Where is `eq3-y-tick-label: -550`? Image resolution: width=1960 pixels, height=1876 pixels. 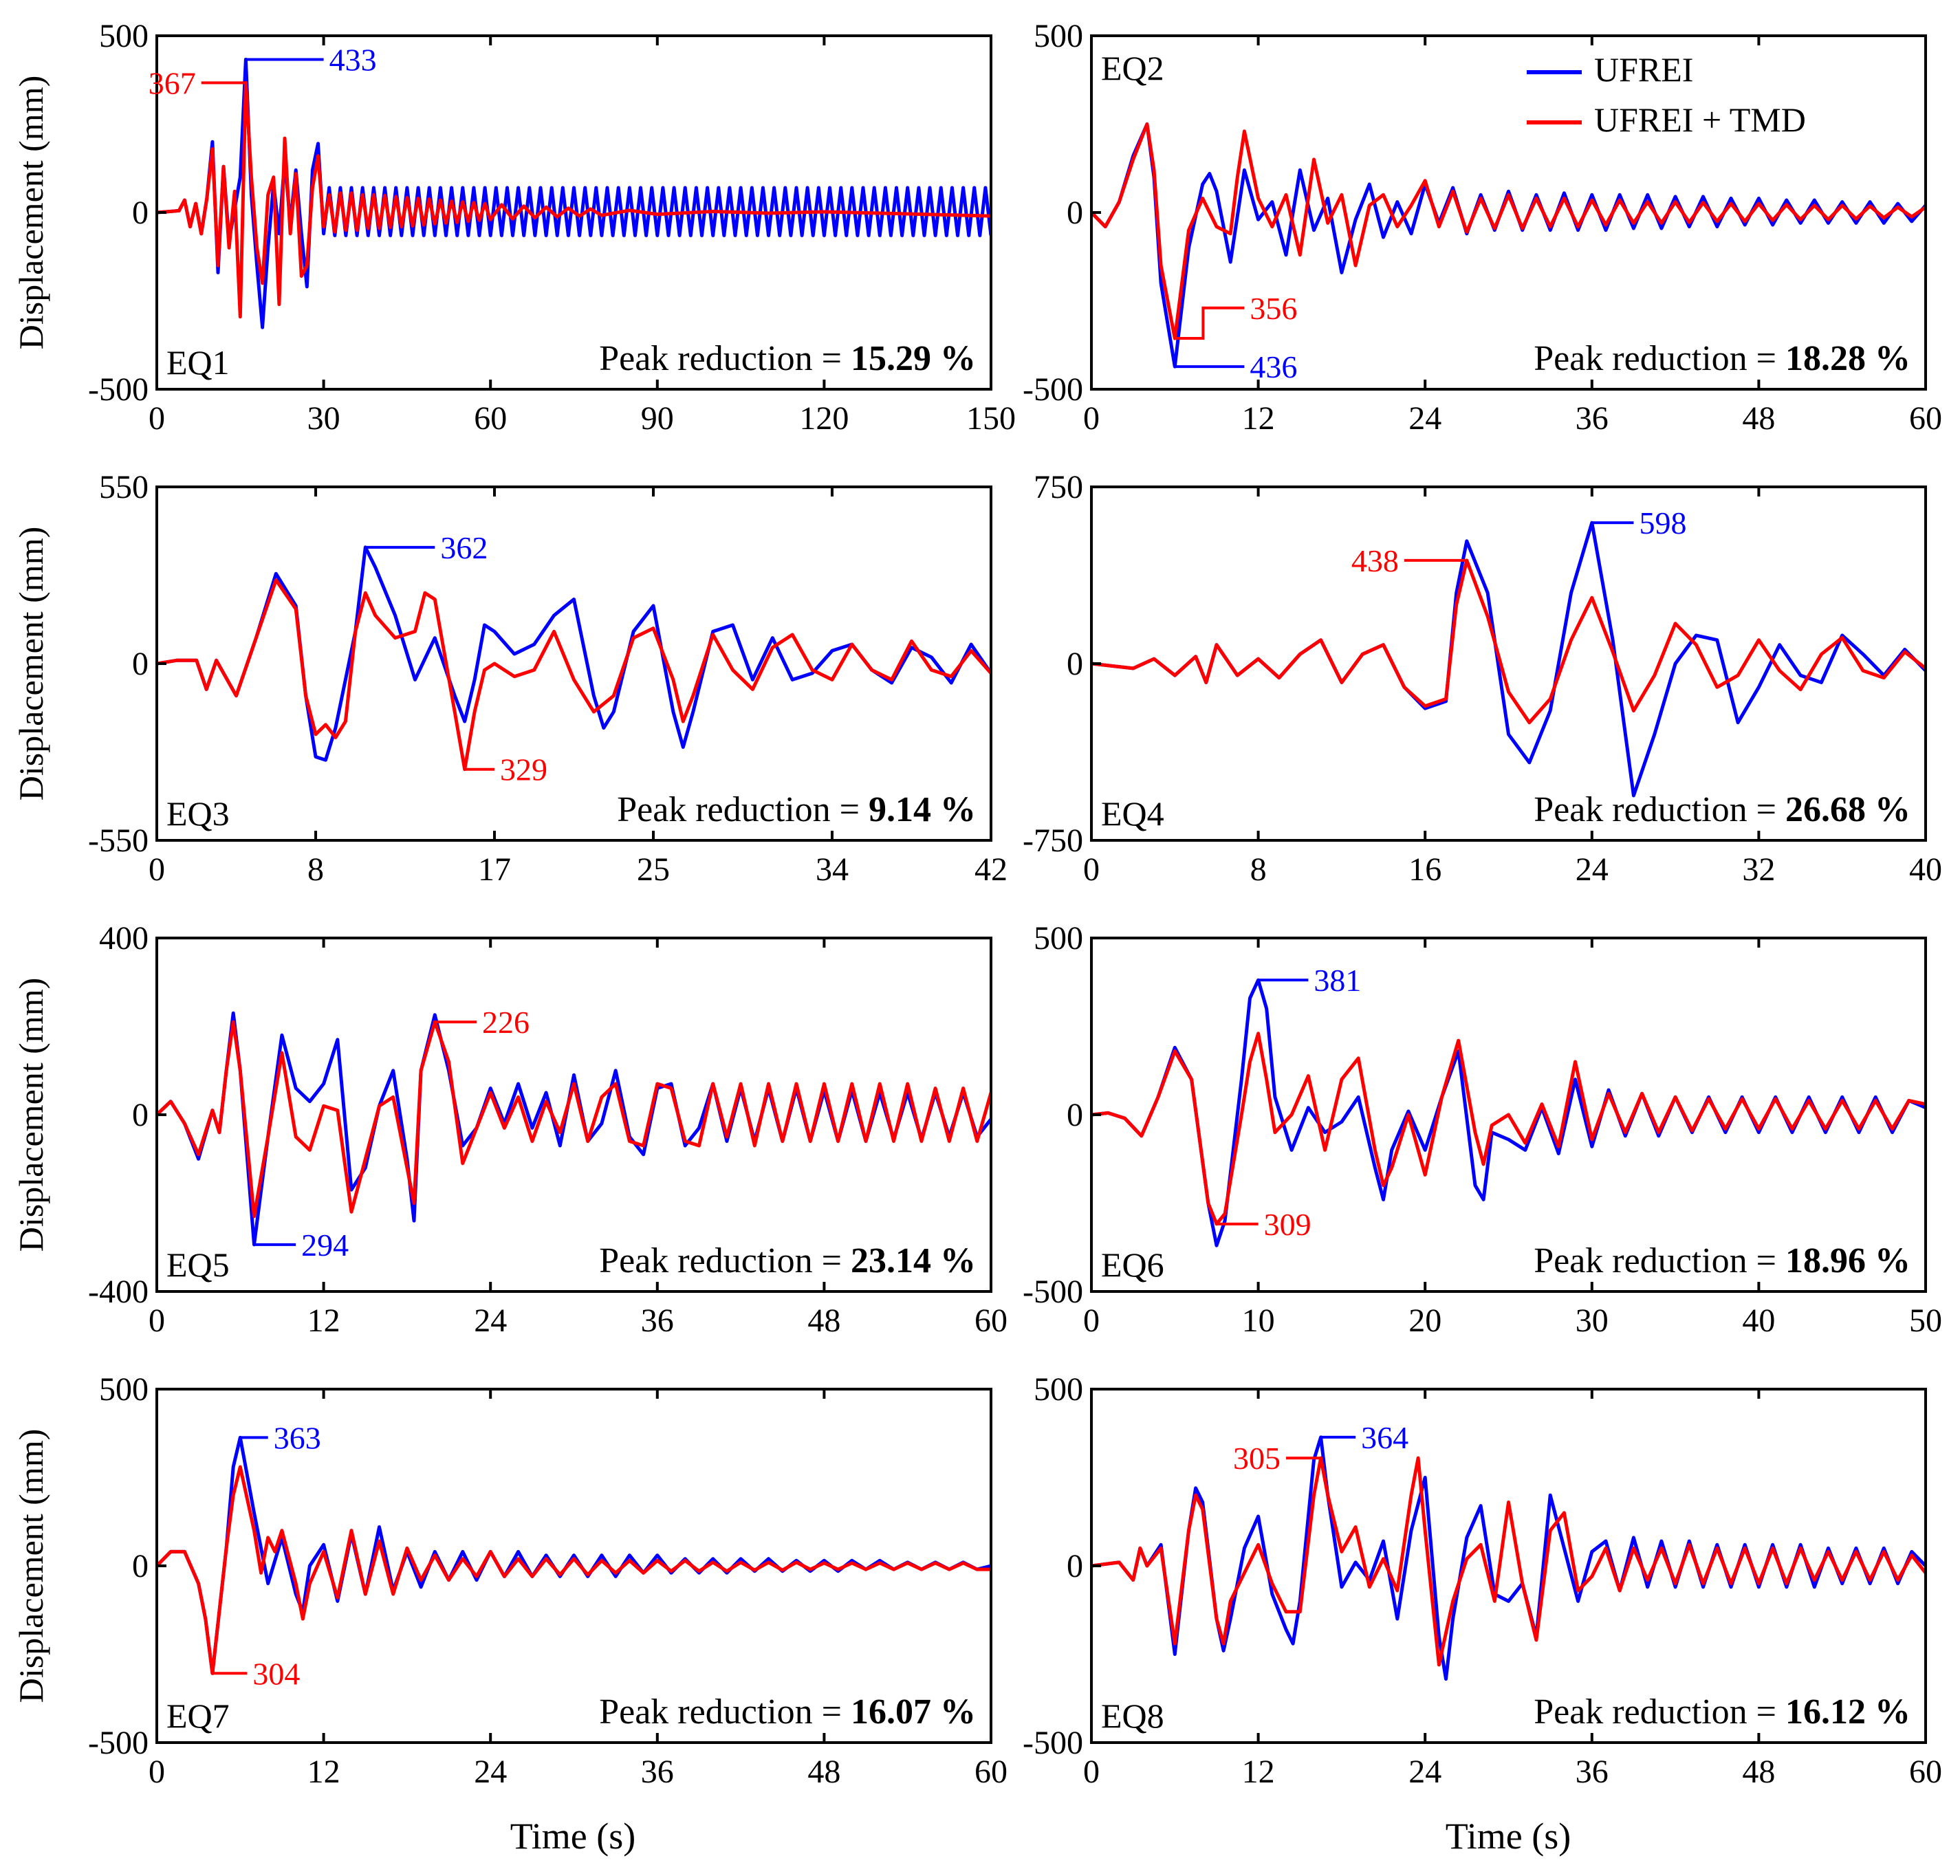 eq3-y-tick-label: -550 is located at coordinates (118, 840).